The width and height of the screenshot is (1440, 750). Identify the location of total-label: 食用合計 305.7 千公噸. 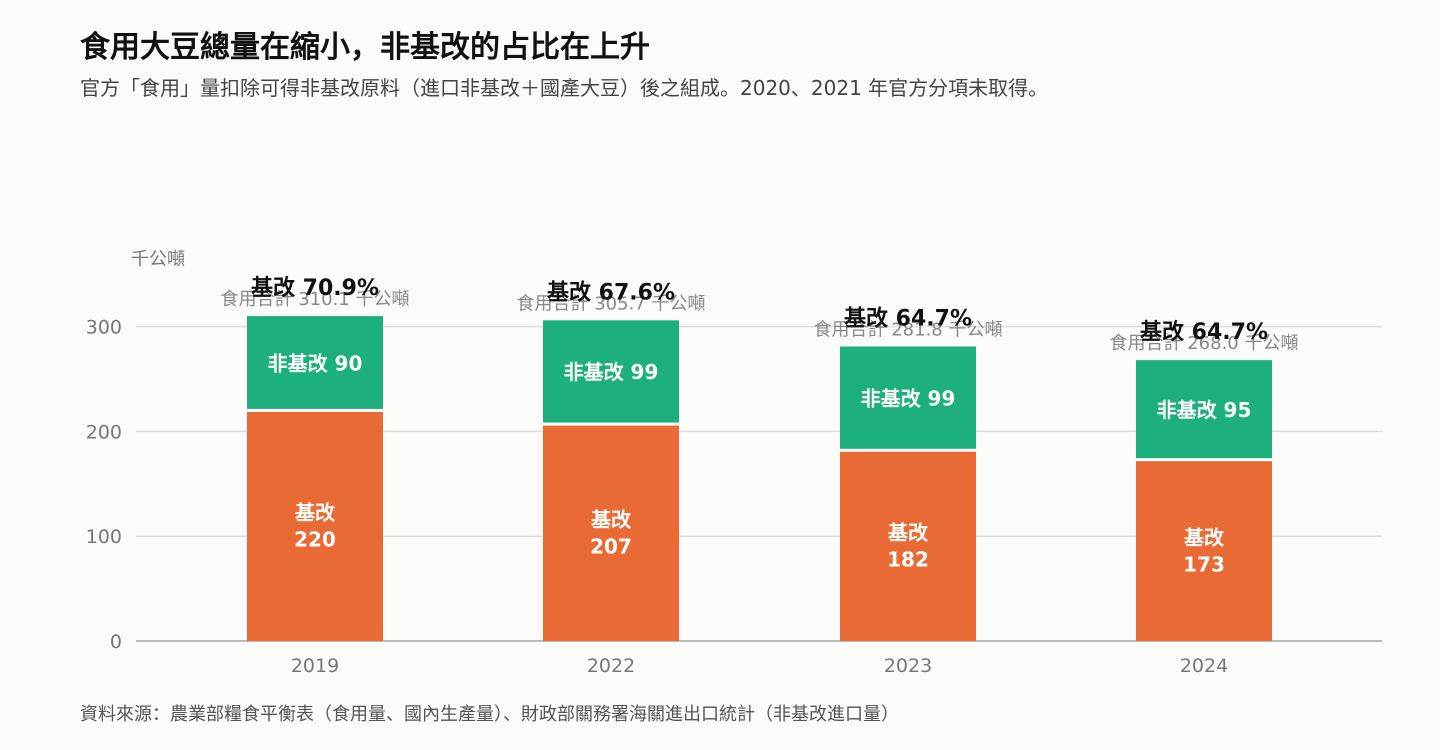
(611, 303).